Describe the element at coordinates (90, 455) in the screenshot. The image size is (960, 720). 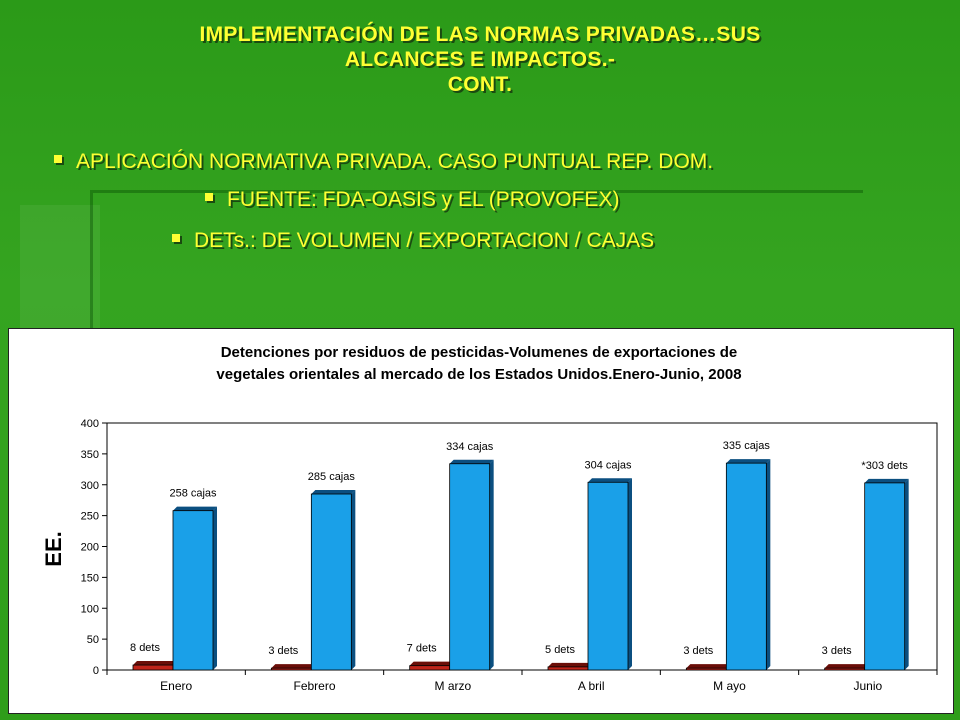
I see `y-tick-label: 350` at that location.